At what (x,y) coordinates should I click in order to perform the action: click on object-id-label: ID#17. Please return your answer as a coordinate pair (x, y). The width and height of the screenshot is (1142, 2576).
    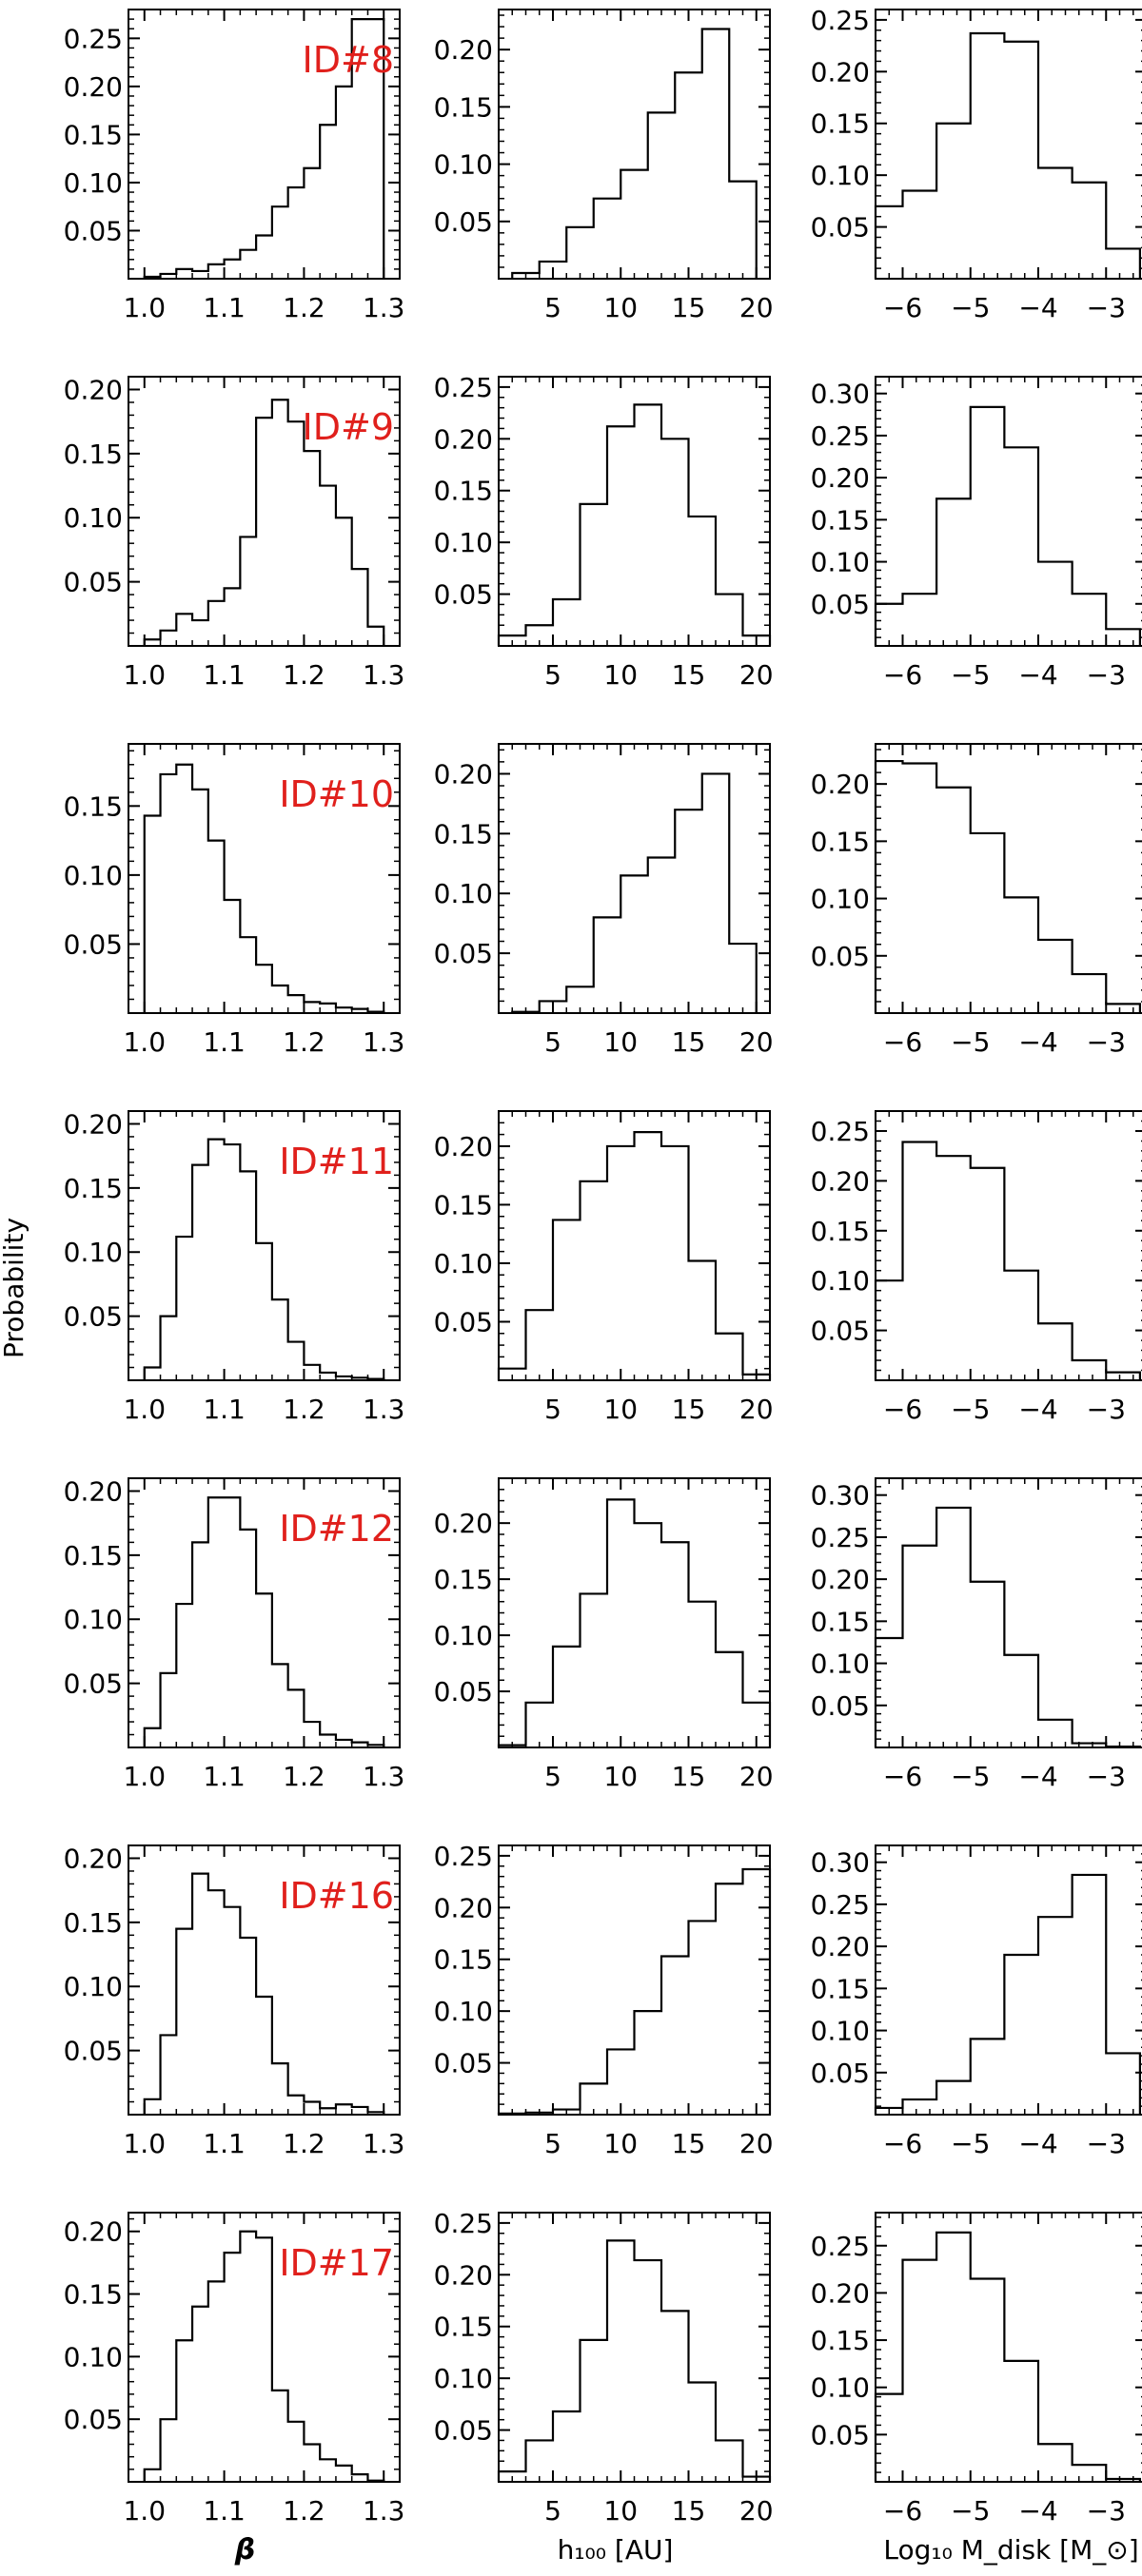
    Looking at the image, I should click on (336, 2263).